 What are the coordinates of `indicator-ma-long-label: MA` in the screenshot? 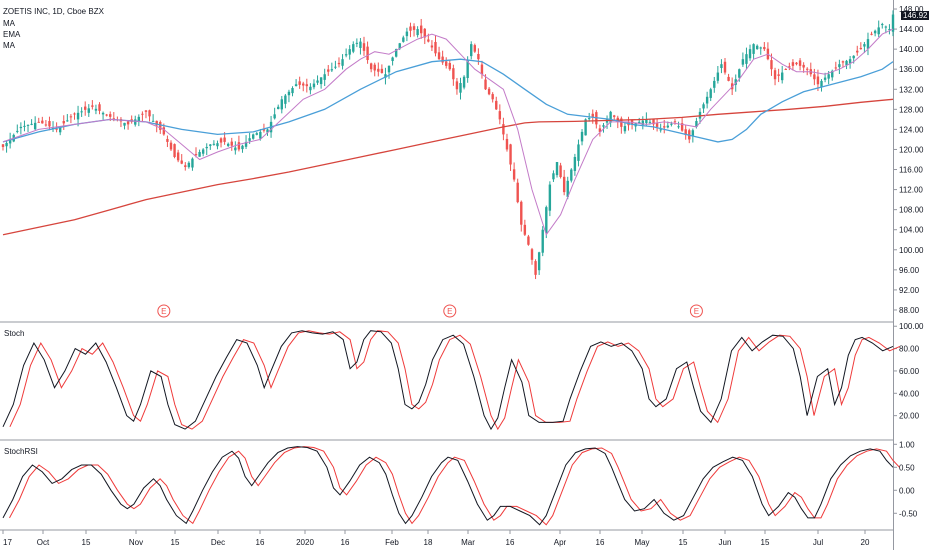 It's located at (9, 45).